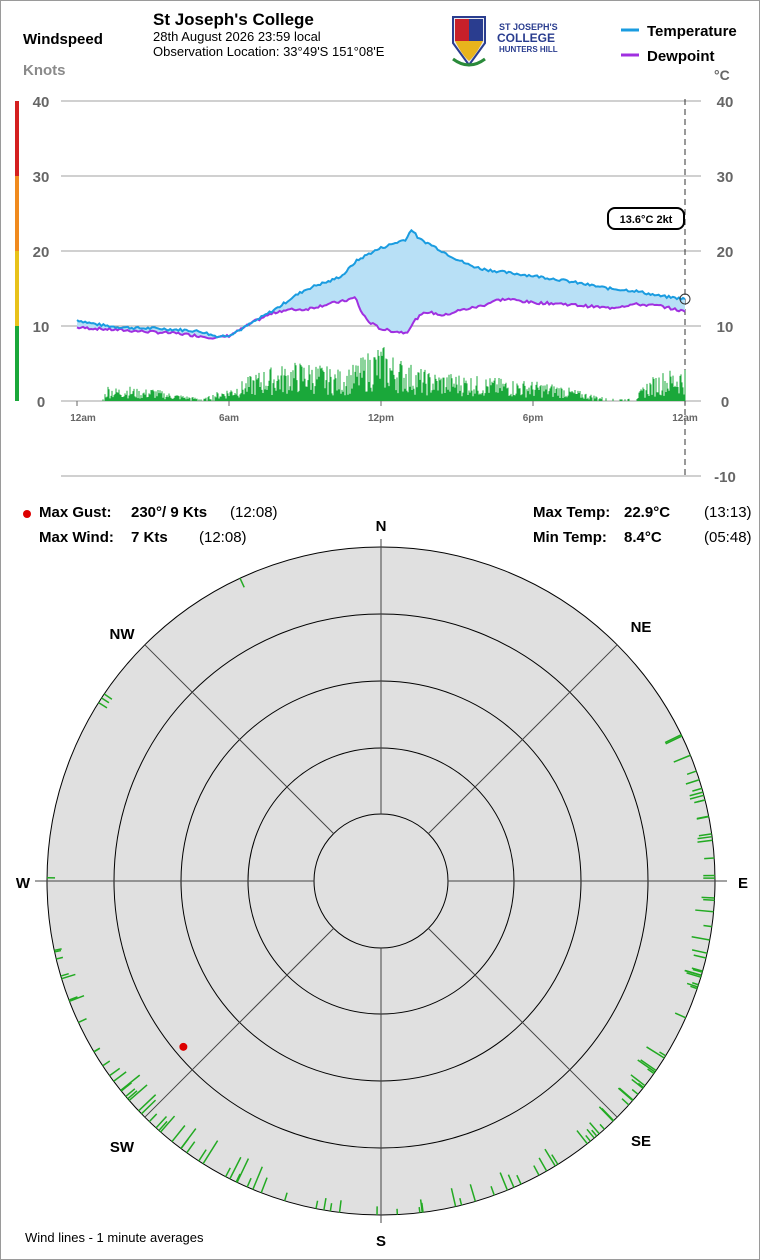 The width and height of the screenshot is (760, 1260). Describe the element at coordinates (526, 38) in the screenshot. I see `svg-text: COLLEGE` at that location.